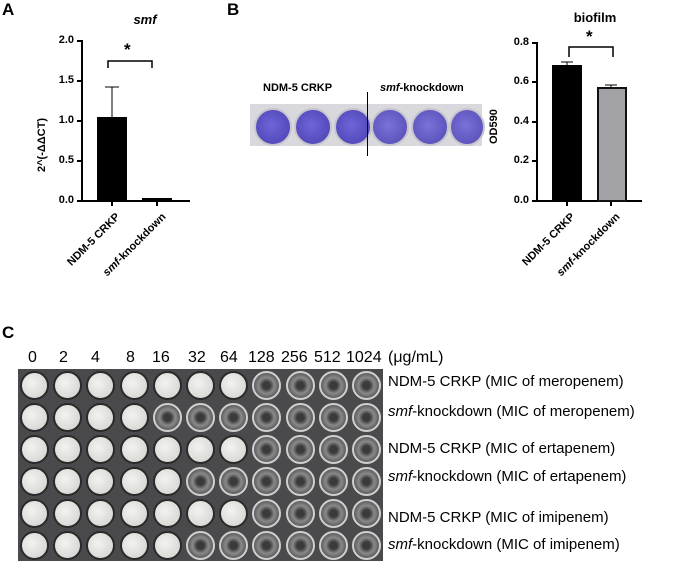 Image resolution: width=693 pixels, height=561 pixels. Describe the element at coordinates (8, 9) in the screenshot. I see `panel-letter-a: A` at that location.